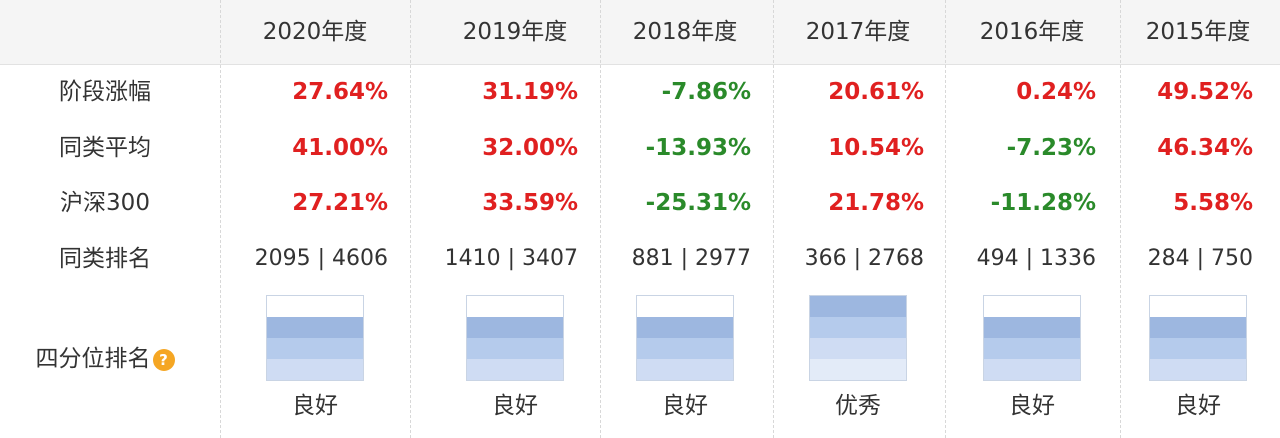 Image resolution: width=1280 pixels, height=438 pixels. What do you see at coordinates (706, 92) in the screenshot?
I see `value-stage-change: -7.86%` at bounding box center [706, 92].